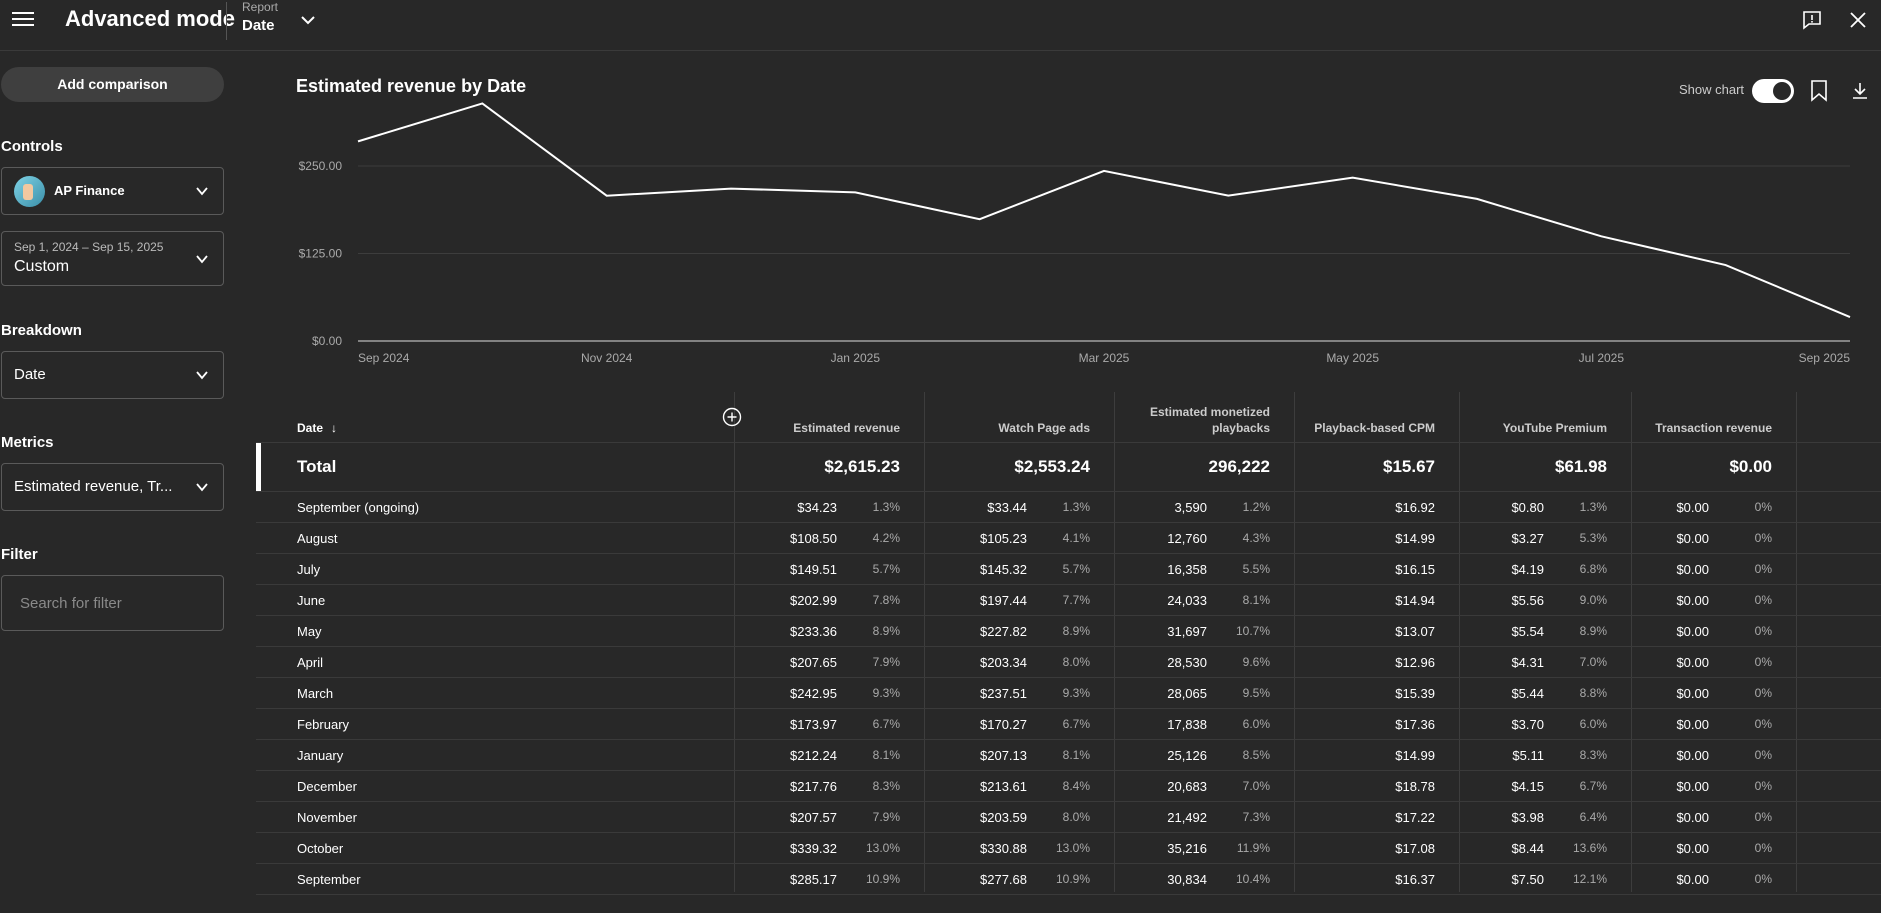 This screenshot has height=913, width=1881. I want to click on row-label: May, so click(309, 631).